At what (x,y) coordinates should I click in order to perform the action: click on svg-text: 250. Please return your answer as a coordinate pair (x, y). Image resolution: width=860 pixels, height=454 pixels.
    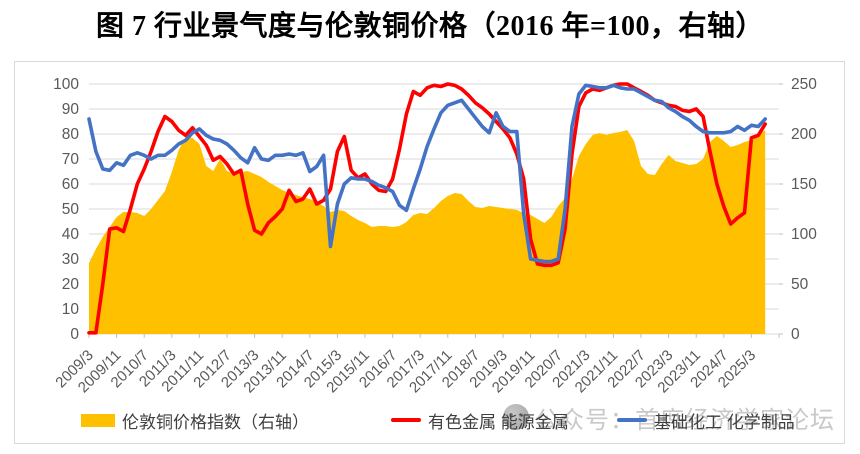
    Looking at the image, I should click on (804, 84).